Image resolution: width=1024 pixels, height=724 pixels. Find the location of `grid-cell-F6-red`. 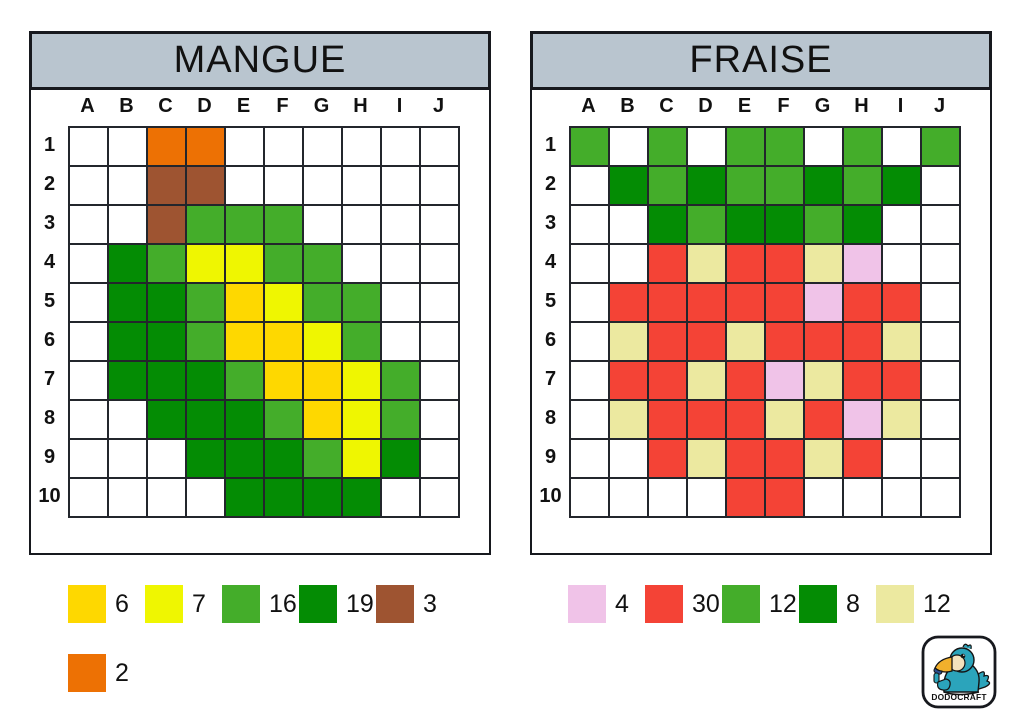

grid-cell-F6-red is located at coordinates (784, 341).